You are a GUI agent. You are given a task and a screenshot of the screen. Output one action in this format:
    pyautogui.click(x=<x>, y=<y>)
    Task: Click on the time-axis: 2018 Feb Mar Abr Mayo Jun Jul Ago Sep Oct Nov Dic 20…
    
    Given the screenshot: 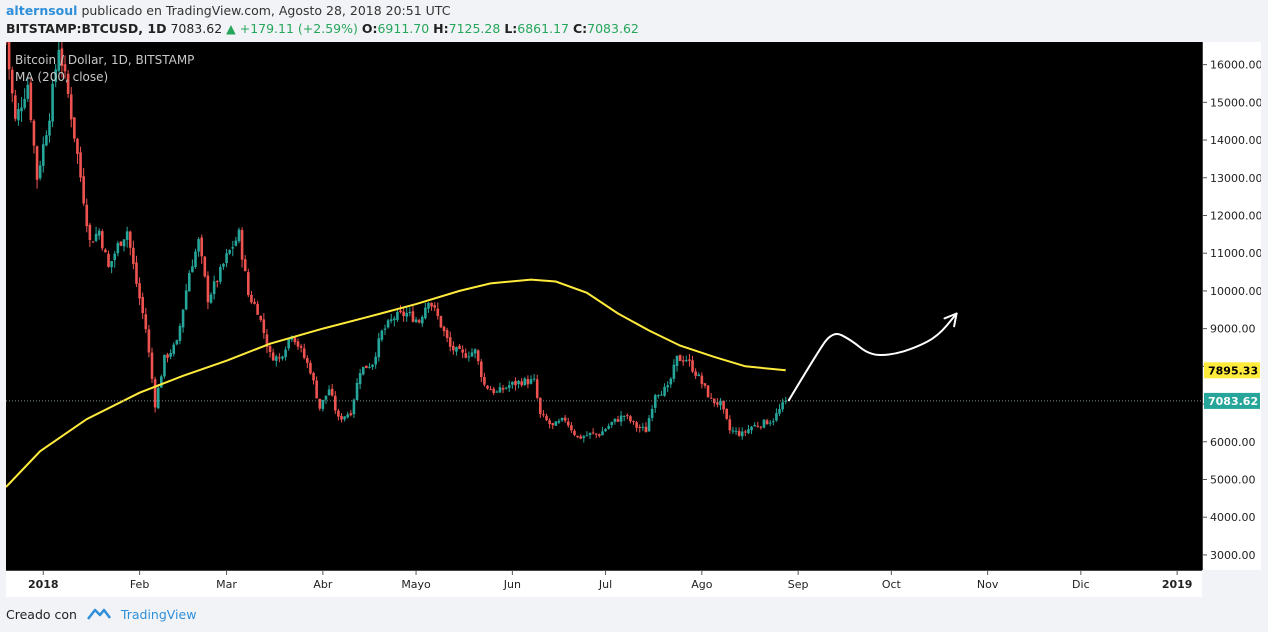 What is the action you would take?
    pyautogui.click(x=604, y=583)
    